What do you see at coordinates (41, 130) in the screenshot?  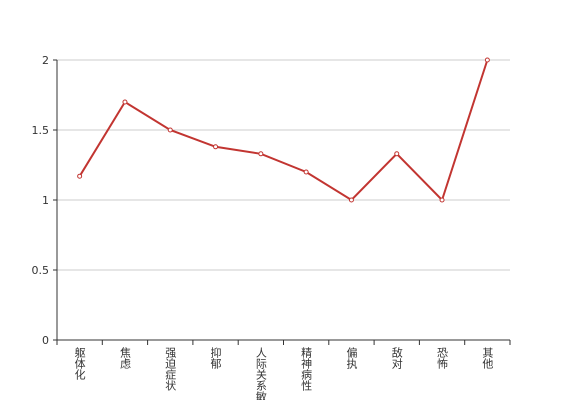 I see `y-tick-label: 1.5` at bounding box center [41, 130].